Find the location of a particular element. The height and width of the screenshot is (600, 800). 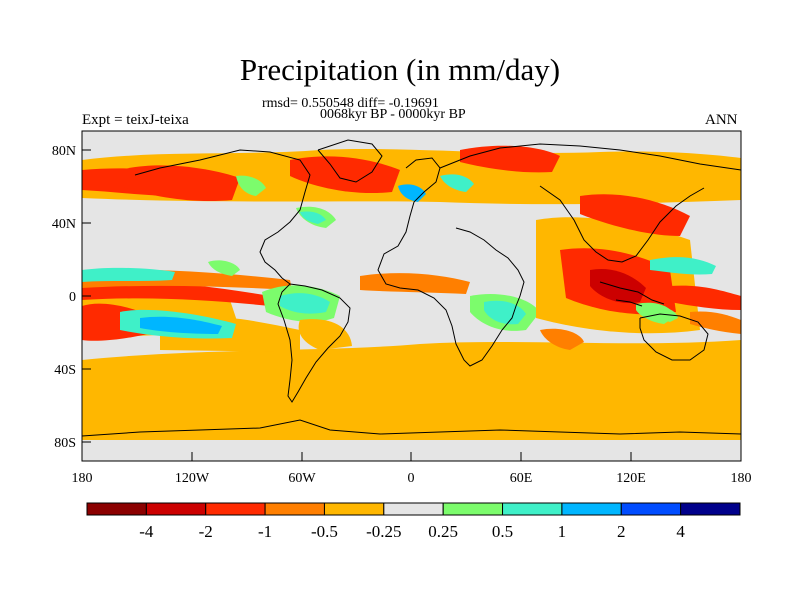

season-label: ANN is located at coordinates (721, 120).